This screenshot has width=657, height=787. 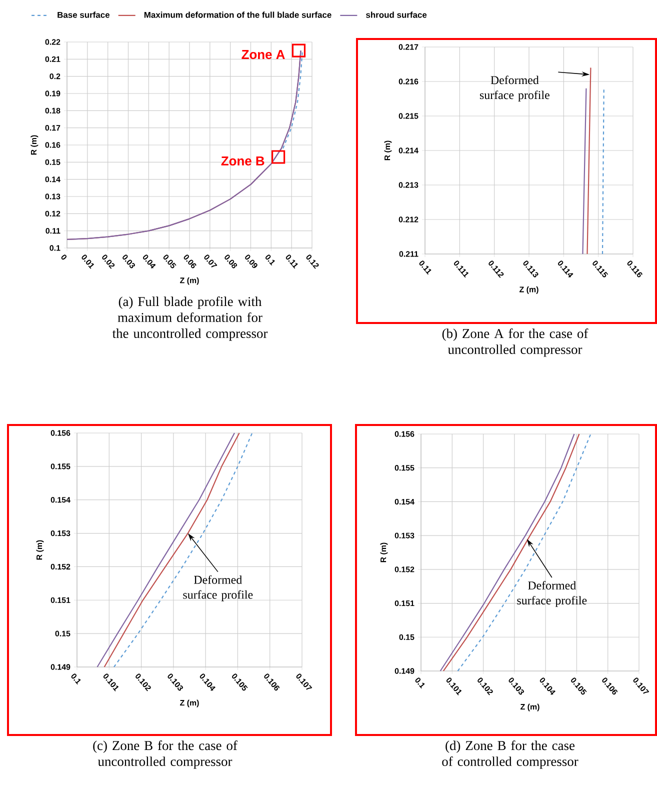 What do you see at coordinates (84, 15) in the screenshot?
I see `legend-label: Base surface` at bounding box center [84, 15].